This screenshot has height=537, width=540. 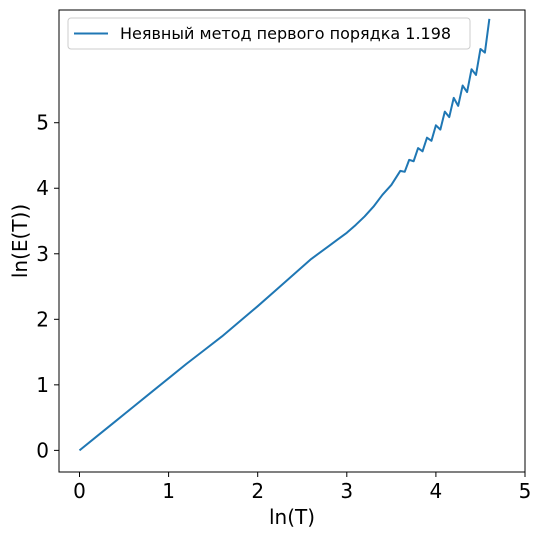 What do you see at coordinates (42, 385) in the screenshot?
I see `y-tick-label: 1` at bounding box center [42, 385].